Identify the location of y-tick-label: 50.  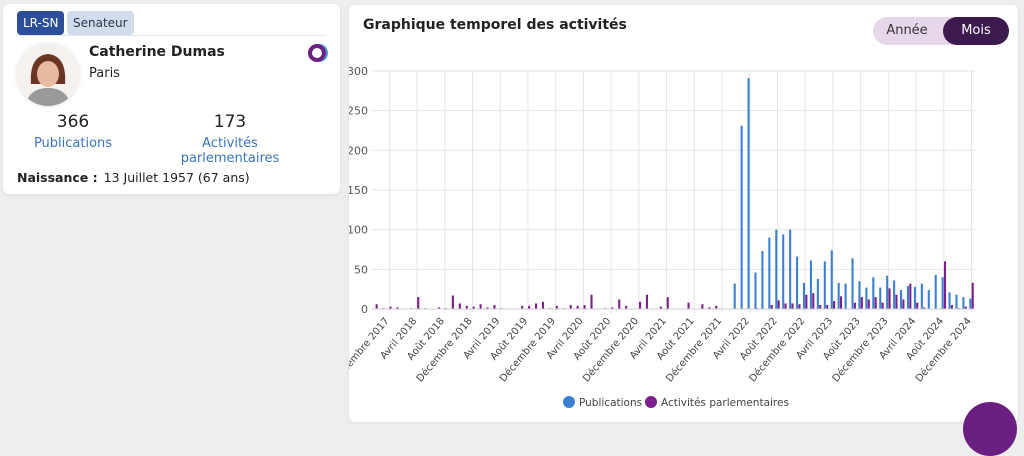
(361, 269).